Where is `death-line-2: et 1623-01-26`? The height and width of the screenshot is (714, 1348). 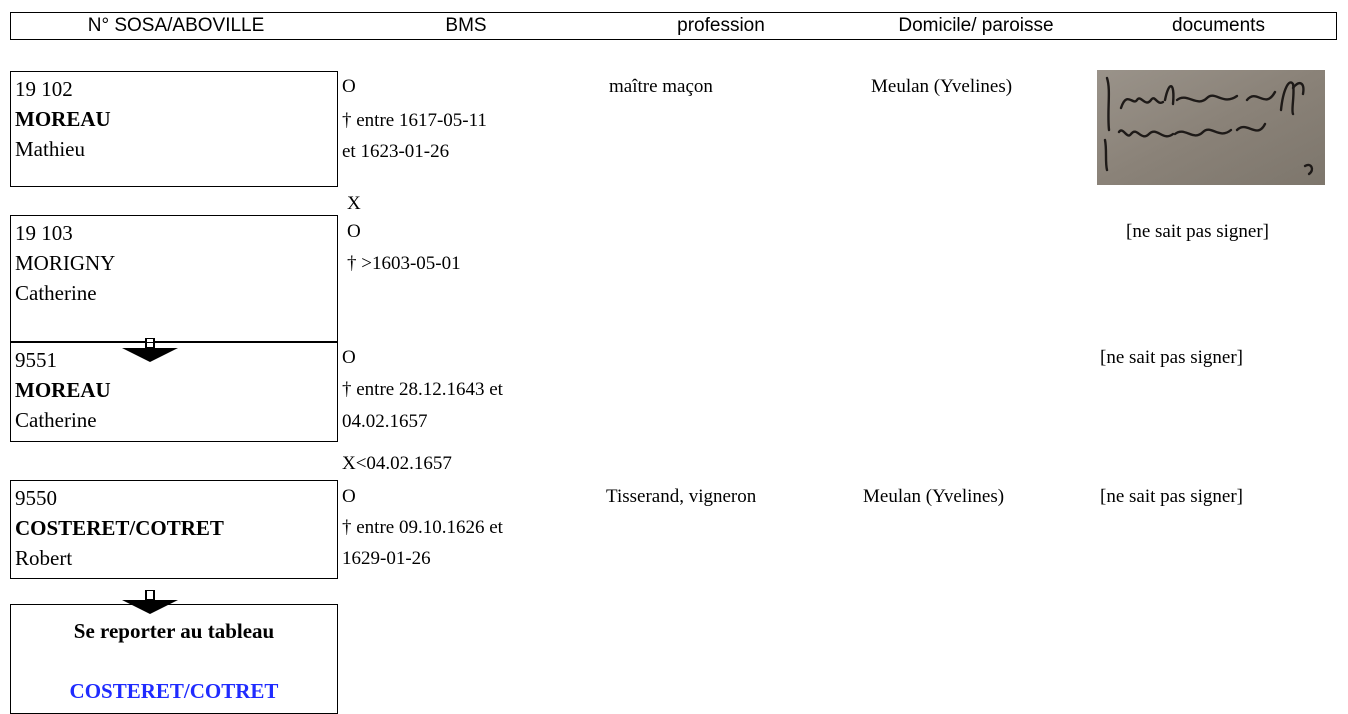 death-line-2: et 1623-01-26 is located at coordinates (396, 151).